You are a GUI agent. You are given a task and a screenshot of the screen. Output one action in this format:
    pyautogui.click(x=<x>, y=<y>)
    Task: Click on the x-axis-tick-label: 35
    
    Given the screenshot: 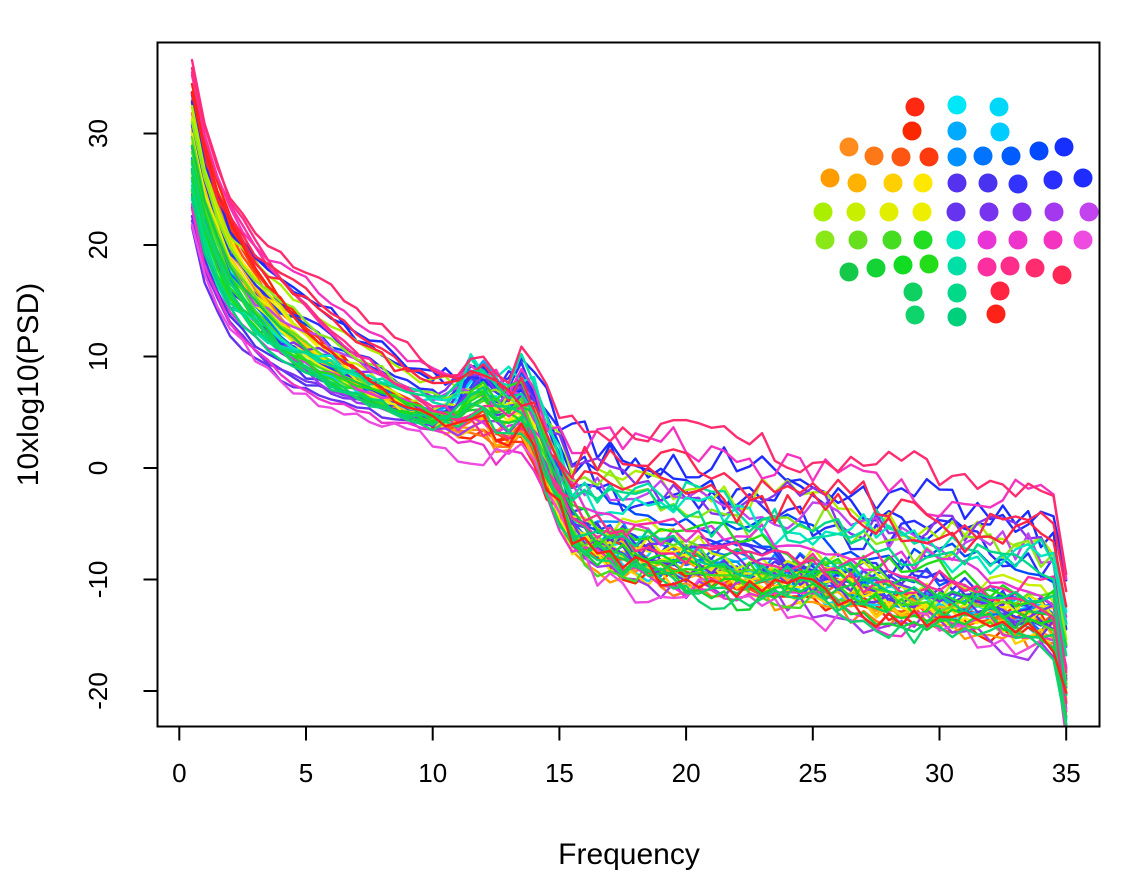 What is the action you would take?
    pyautogui.click(x=1066, y=773)
    